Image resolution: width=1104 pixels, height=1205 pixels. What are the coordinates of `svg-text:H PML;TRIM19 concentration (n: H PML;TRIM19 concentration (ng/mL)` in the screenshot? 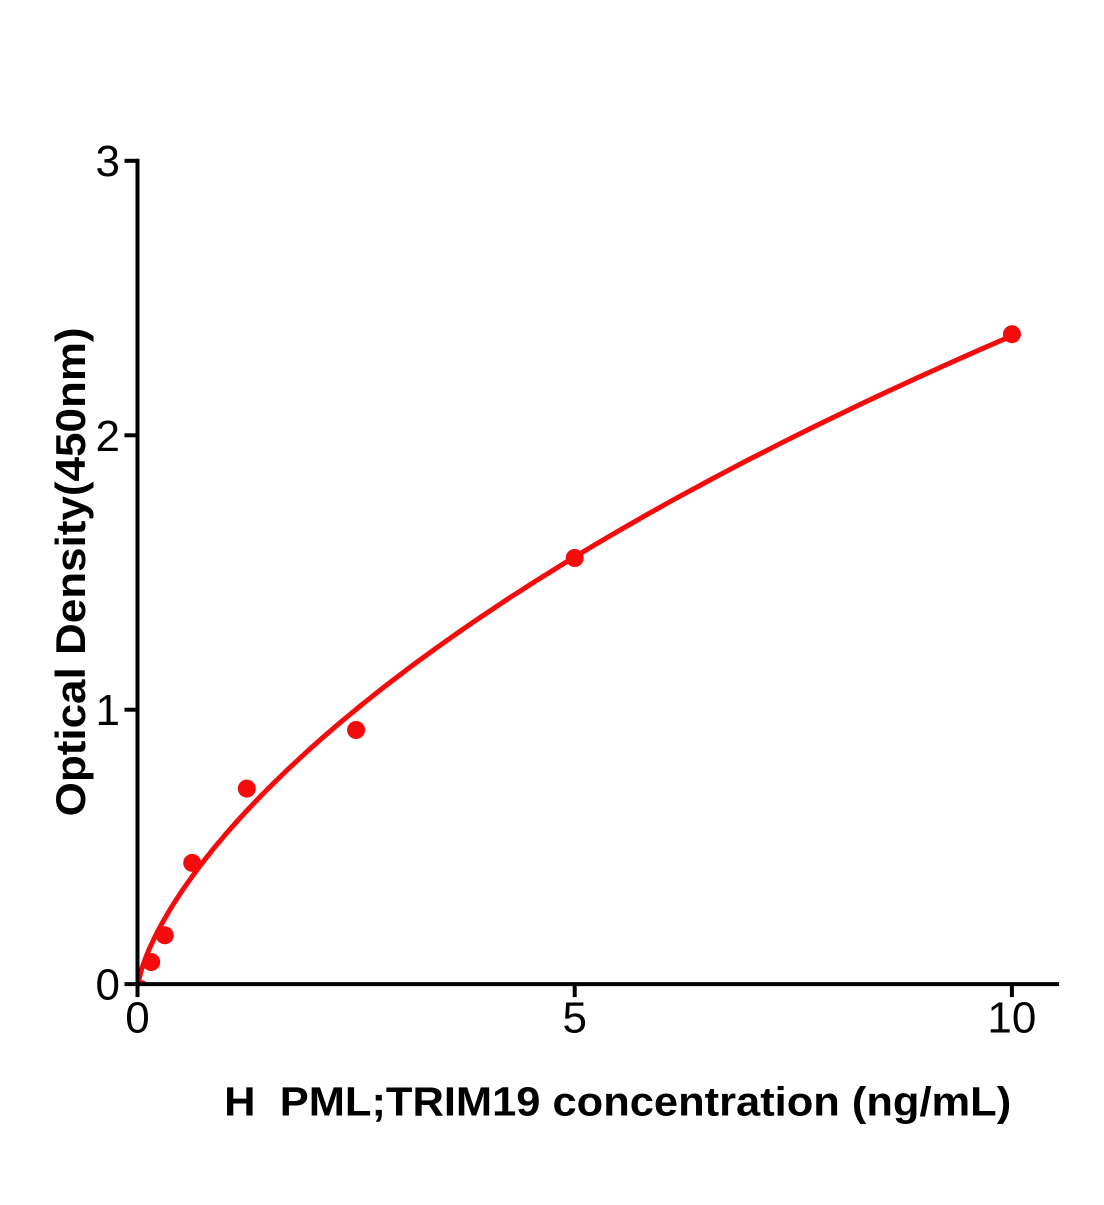 It's located at (617, 1101).